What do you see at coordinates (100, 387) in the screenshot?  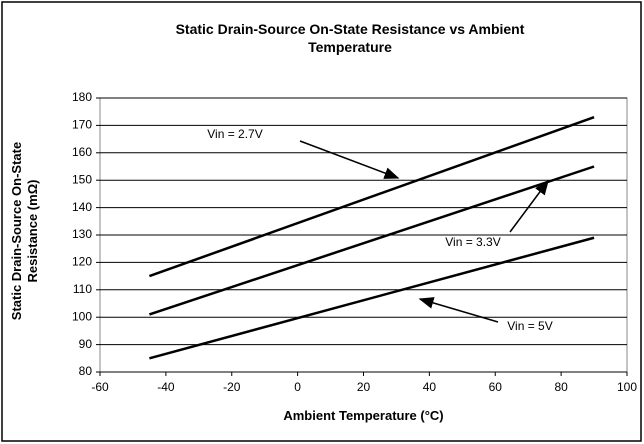 I see `x-tick-label: -60` at bounding box center [100, 387].